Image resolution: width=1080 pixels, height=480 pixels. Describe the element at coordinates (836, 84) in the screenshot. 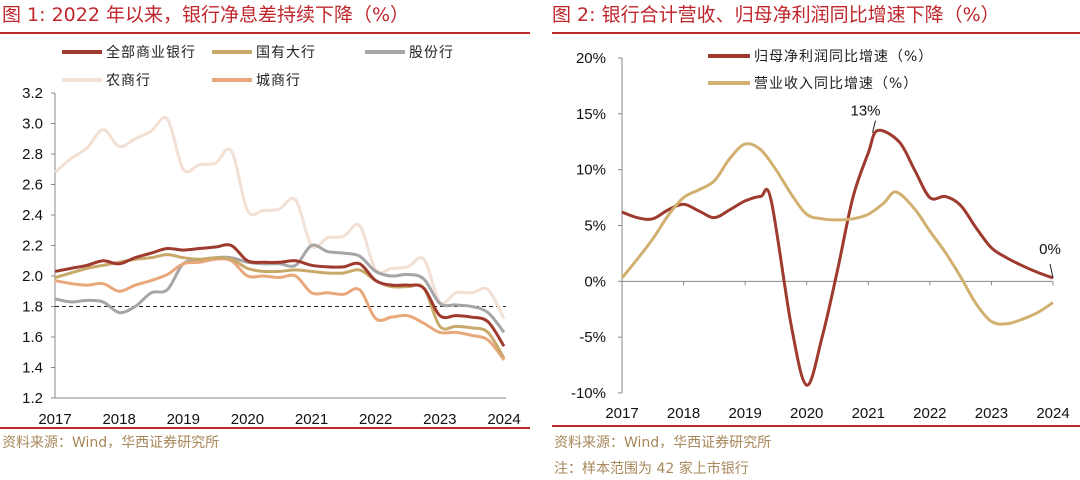

I see `legend-label: 营业收入同比增速（%）` at that location.